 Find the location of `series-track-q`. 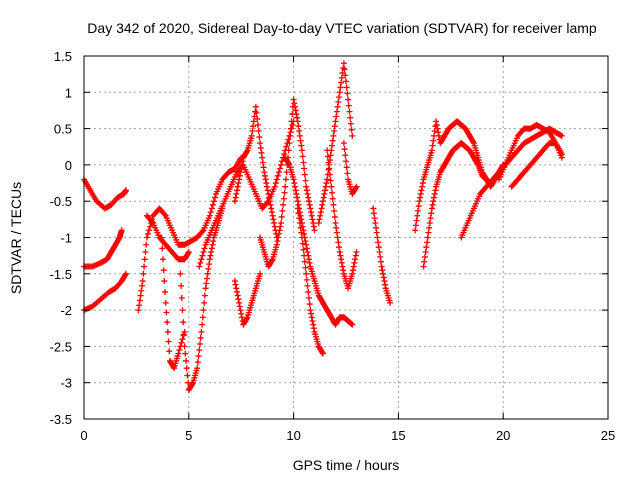

series-track-q is located at coordinates (382, 255).